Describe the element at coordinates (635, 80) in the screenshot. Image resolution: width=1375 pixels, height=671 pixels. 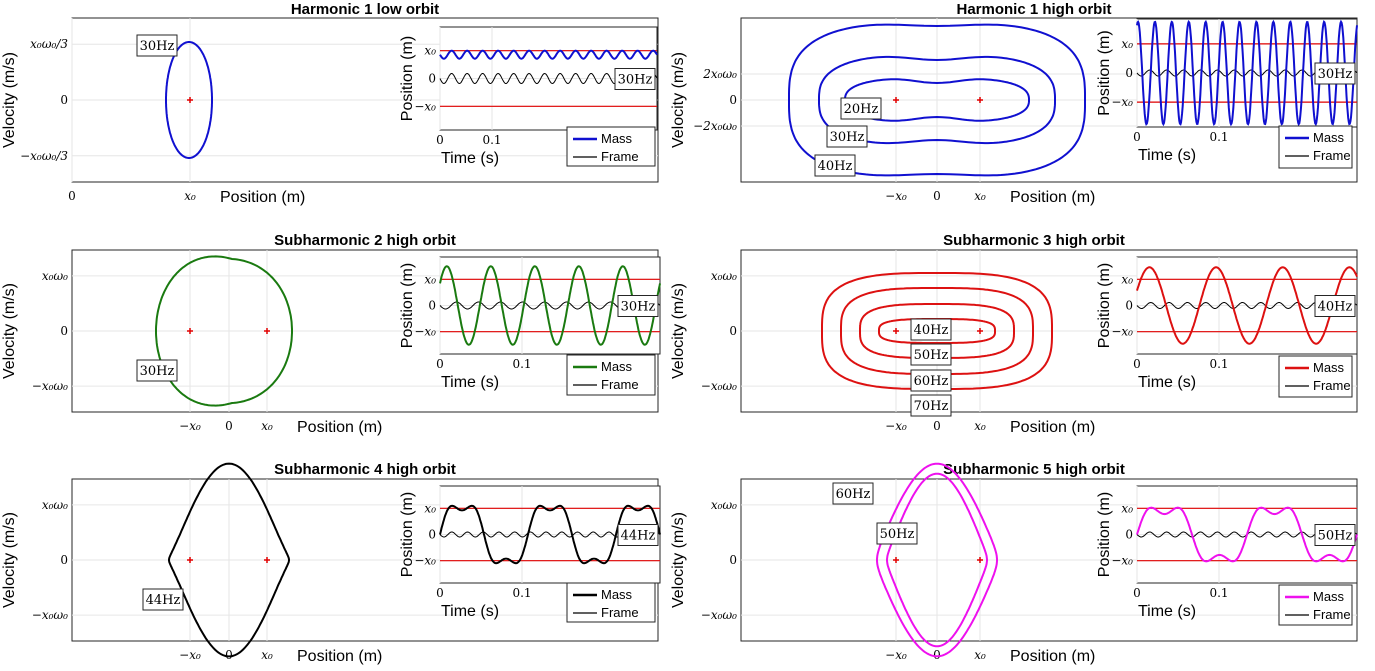
I see `ts-frequency-text: 30Hz` at that location.